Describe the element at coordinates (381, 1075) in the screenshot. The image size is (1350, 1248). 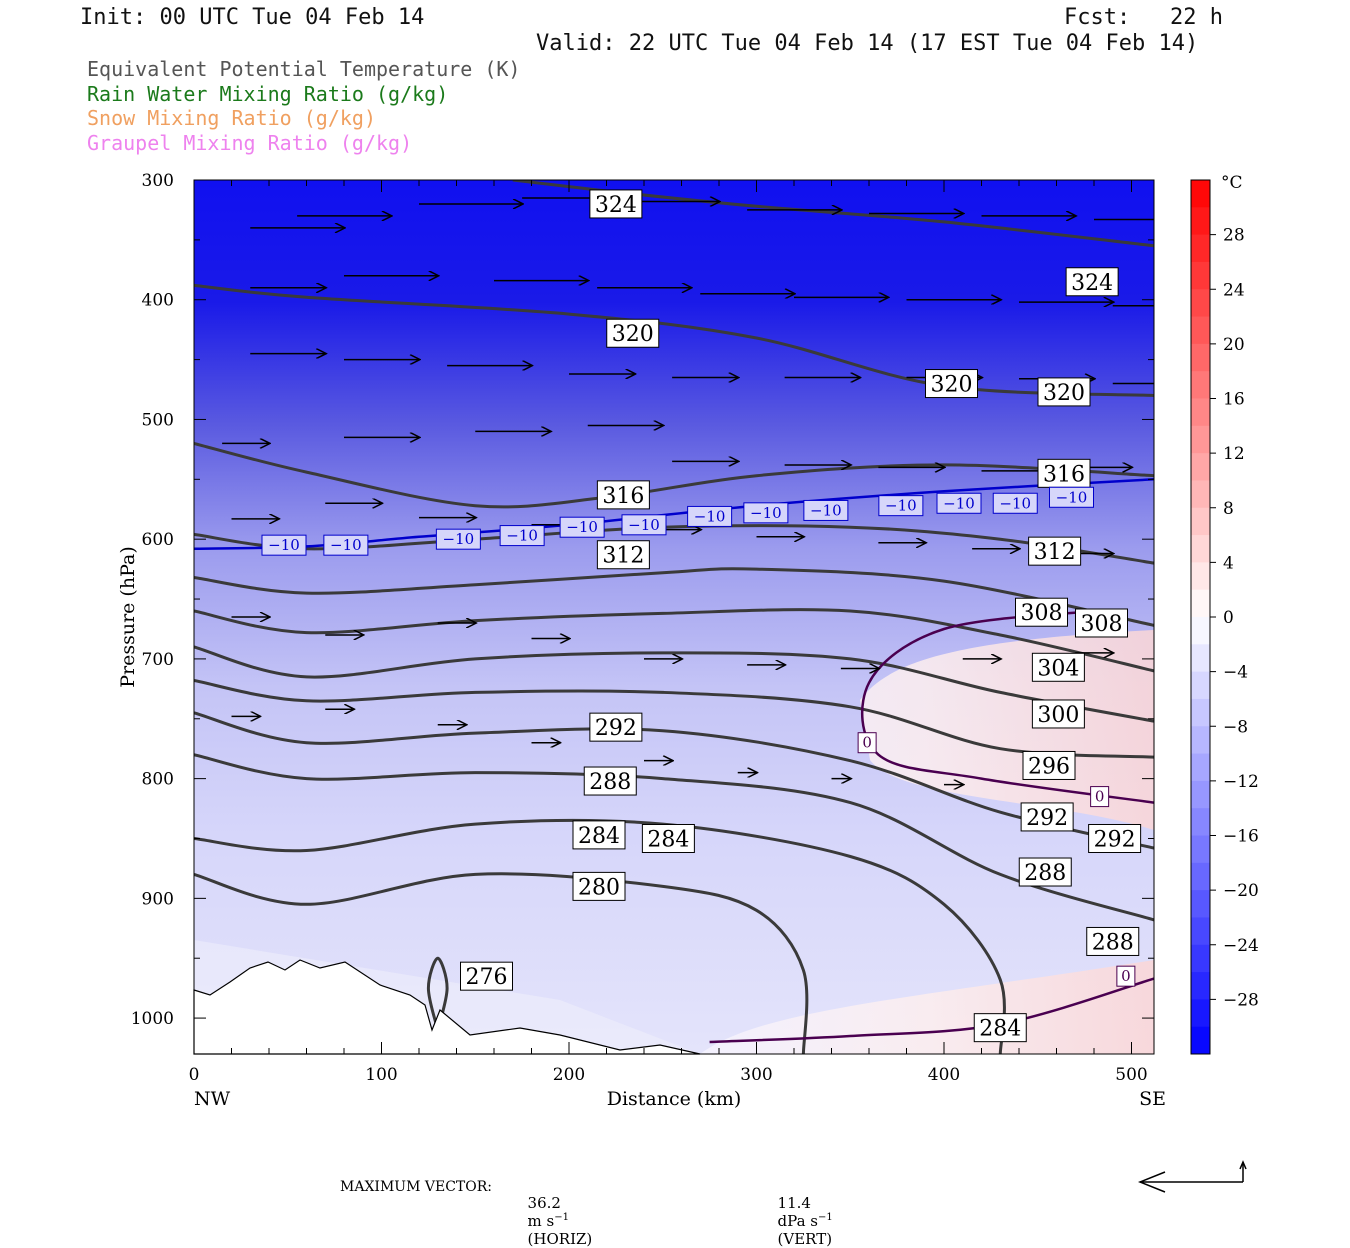
I see `x-tick-label: 100` at that location.